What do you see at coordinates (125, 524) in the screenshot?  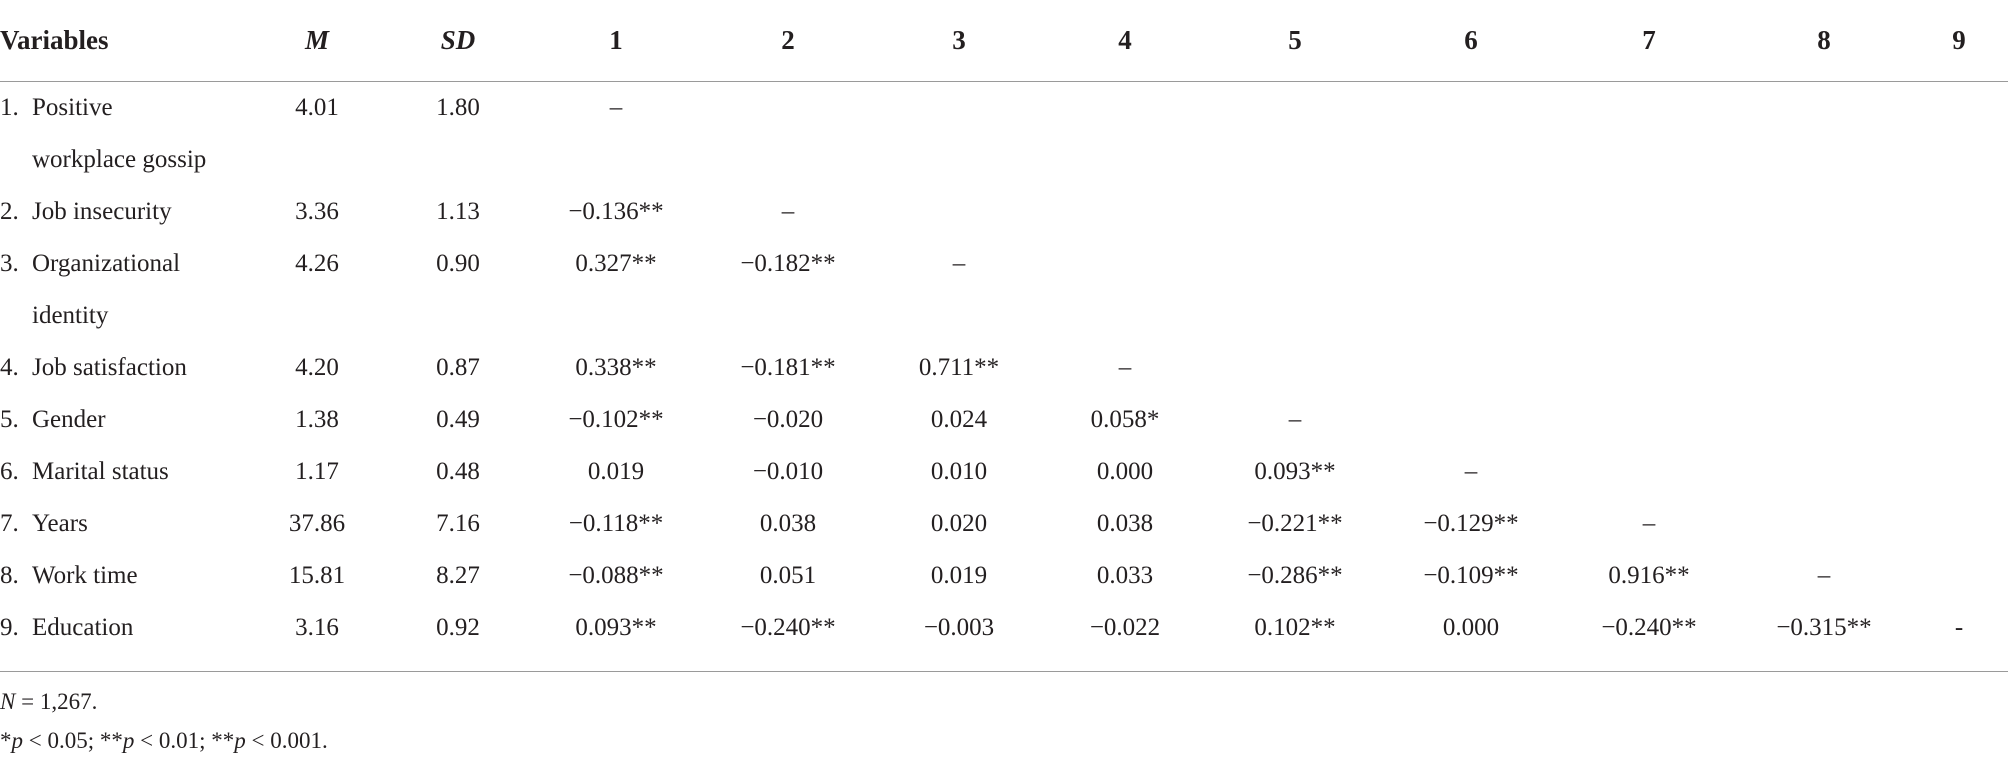 I see `variable-cell: 7. Years` at bounding box center [125, 524].